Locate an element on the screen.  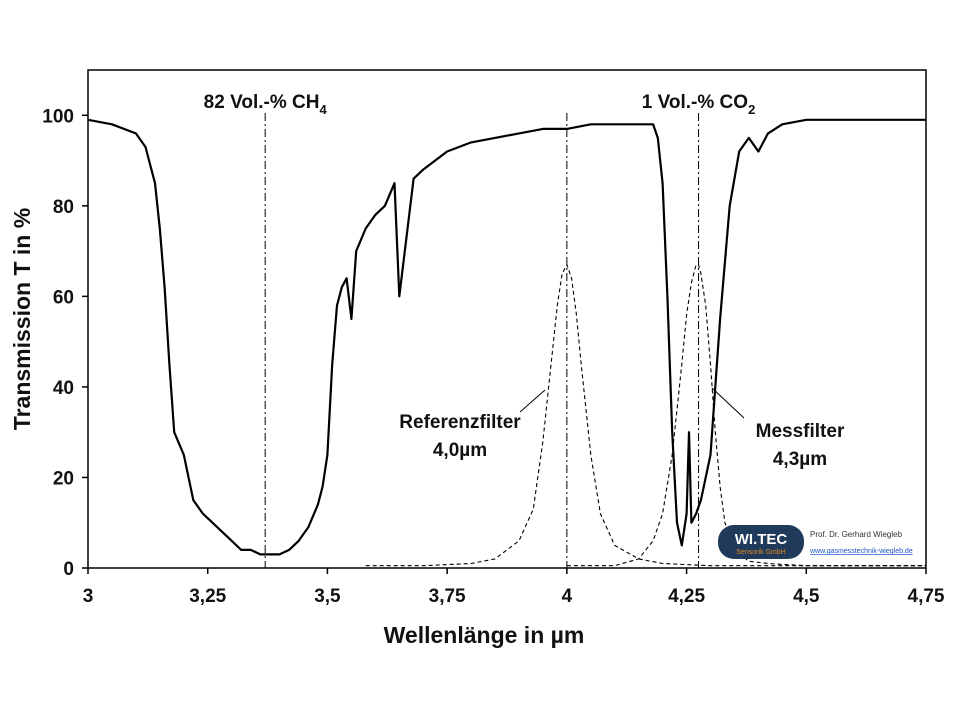
y-tick-label: 60 is located at coordinates (63, 297).